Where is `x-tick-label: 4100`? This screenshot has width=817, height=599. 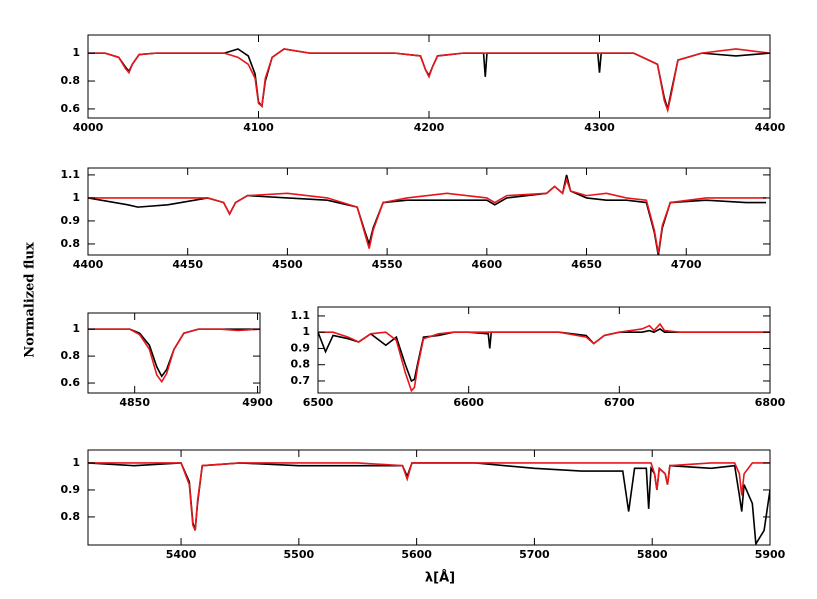 x-tick-label: 4100 is located at coordinates (258, 127).